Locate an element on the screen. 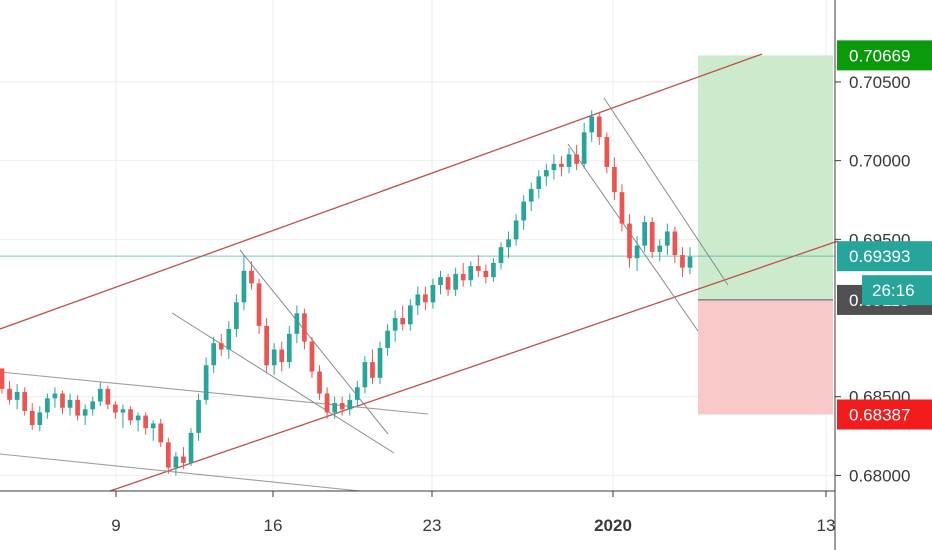 This screenshot has width=932, height=550. current-price-label: 0.69393 is located at coordinates (879, 256).